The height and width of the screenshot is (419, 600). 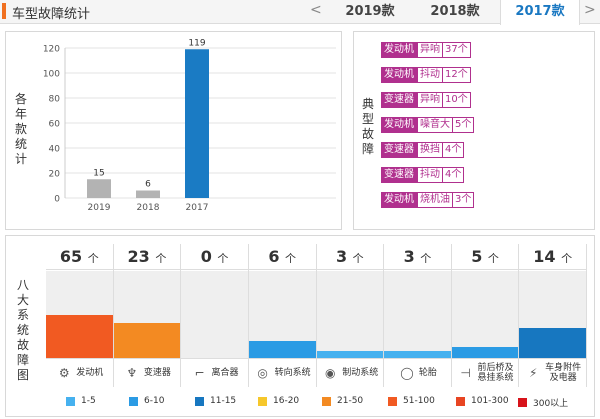 I want to click on fault-count-tag: 5个, so click(x=464, y=125).